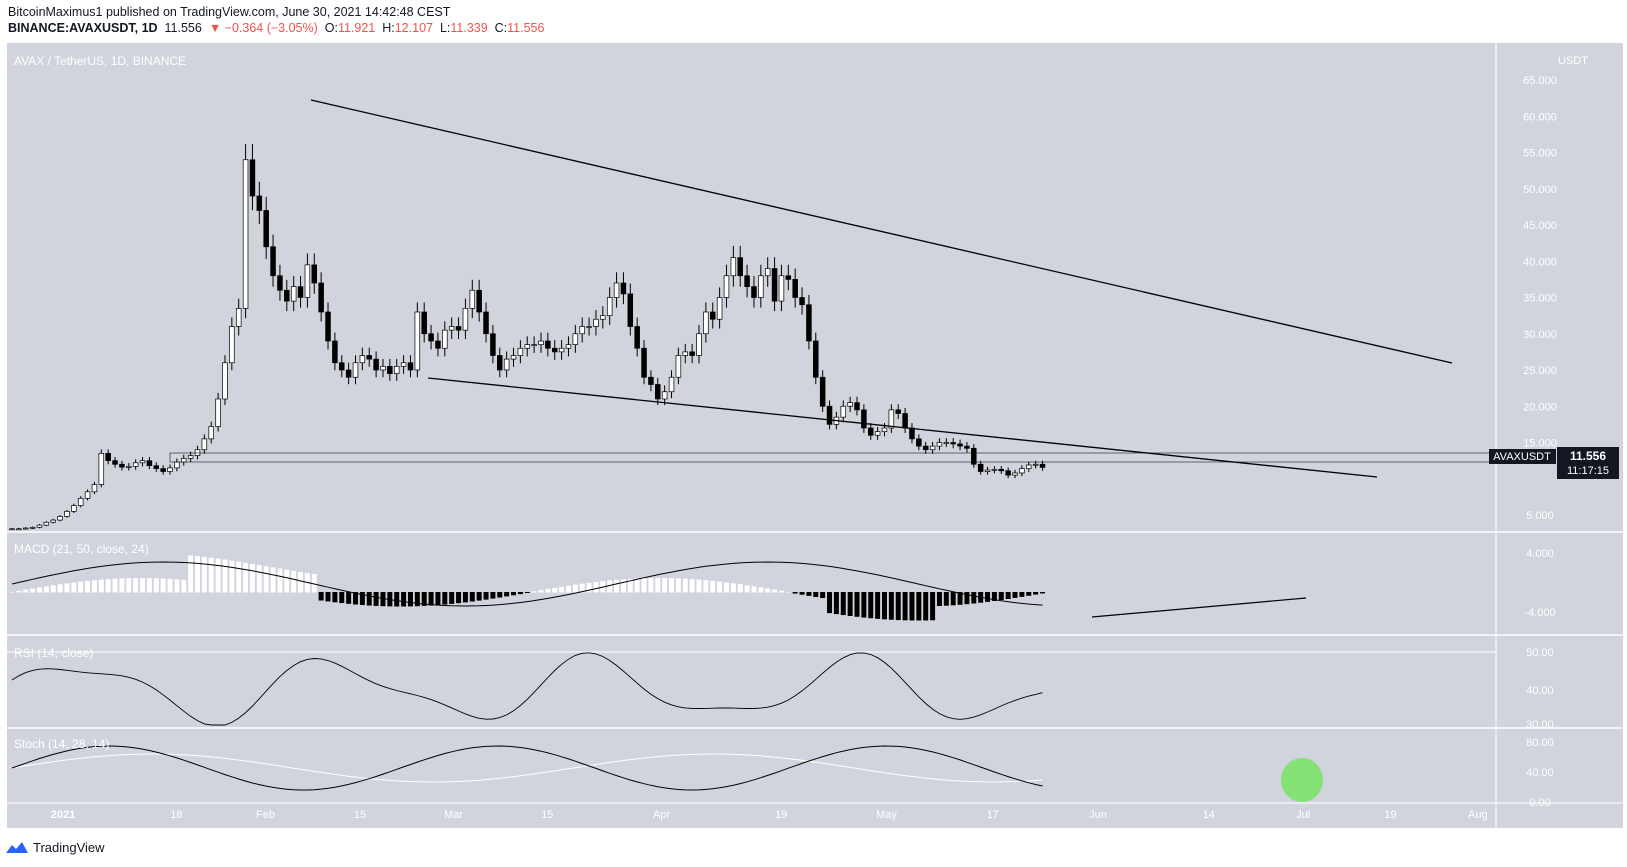  Describe the element at coordinates (751, 815) in the screenshot. I see `time-axis-panel` at that location.